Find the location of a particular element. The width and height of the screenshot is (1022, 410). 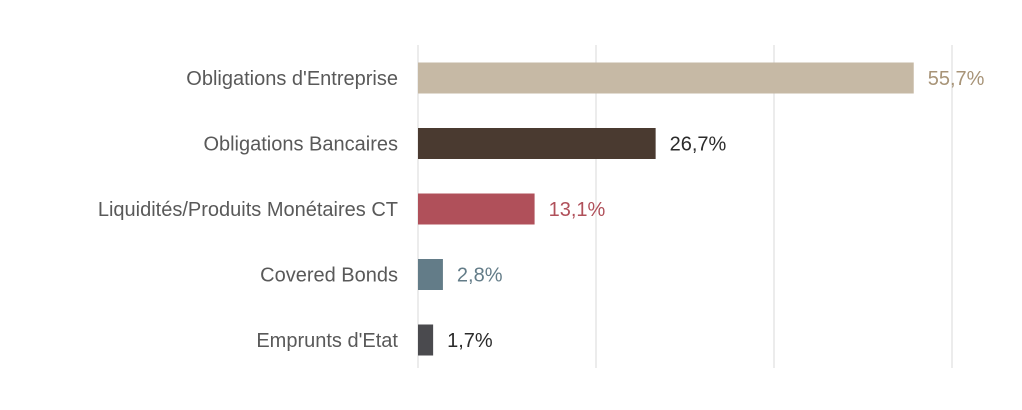

category-label-3: Covered Bonds is located at coordinates (329, 276).